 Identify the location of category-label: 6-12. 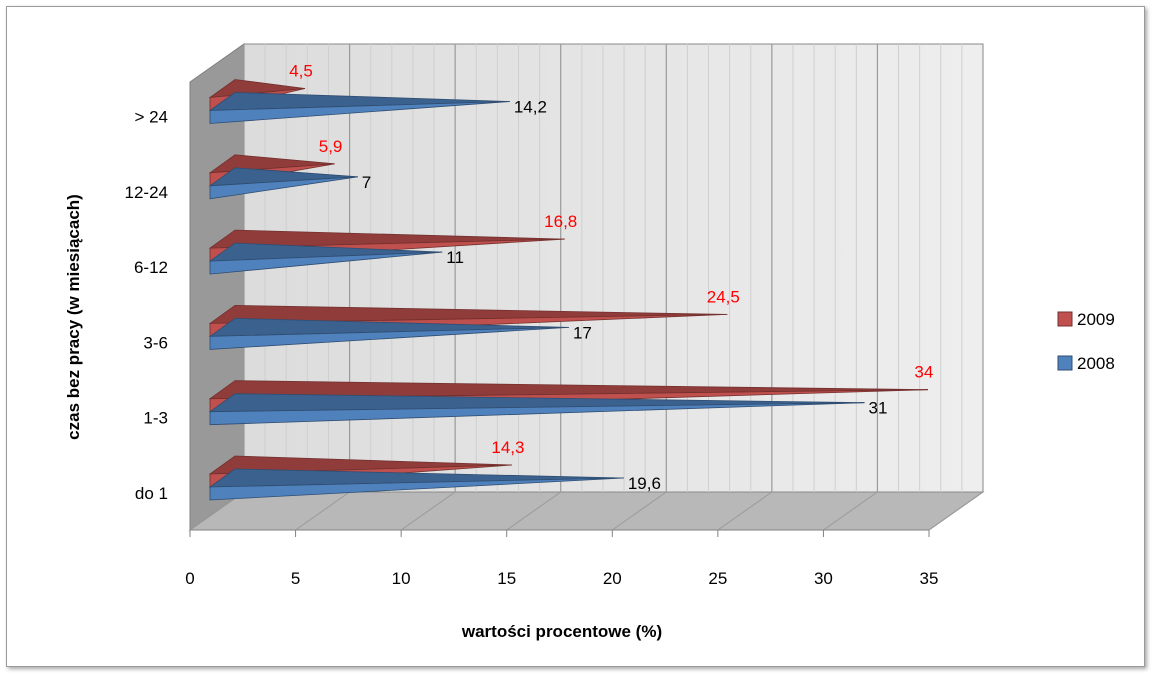
(151, 267).